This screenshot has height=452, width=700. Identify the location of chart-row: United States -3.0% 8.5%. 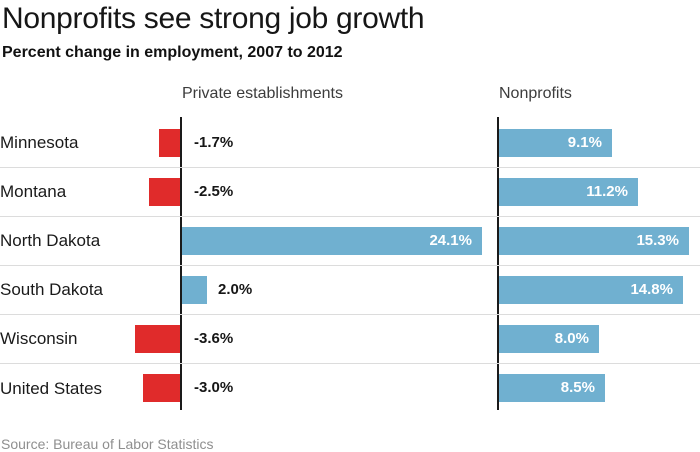
(350, 388).